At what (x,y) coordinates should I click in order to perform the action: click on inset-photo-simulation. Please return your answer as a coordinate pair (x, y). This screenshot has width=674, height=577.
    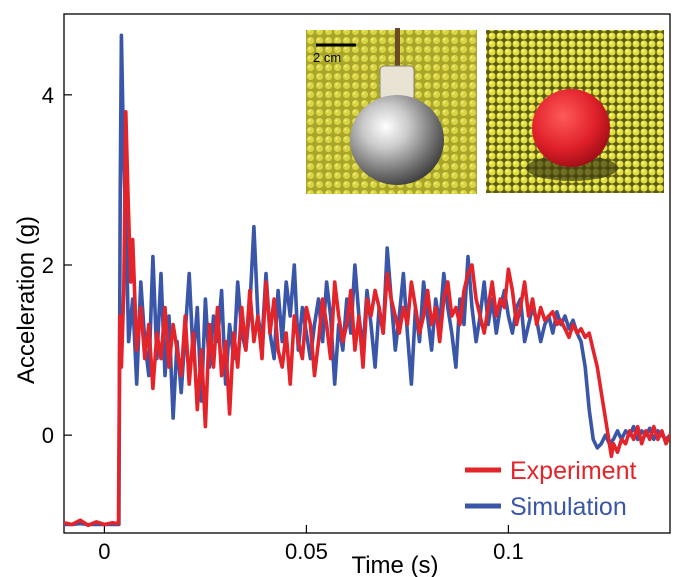
    Looking at the image, I should click on (575, 111).